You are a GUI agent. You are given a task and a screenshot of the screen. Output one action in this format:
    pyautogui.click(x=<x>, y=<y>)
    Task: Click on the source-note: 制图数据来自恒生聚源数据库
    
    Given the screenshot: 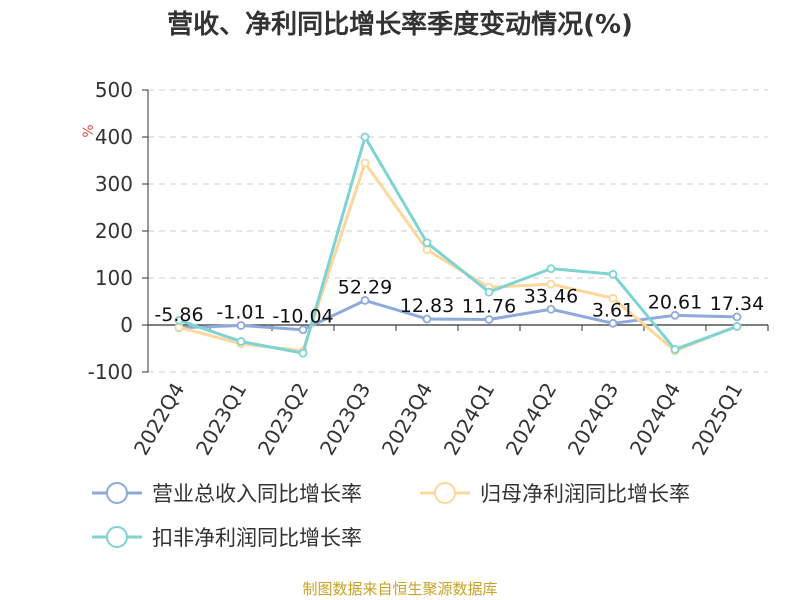 What is the action you would take?
    pyautogui.click(x=399, y=589)
    